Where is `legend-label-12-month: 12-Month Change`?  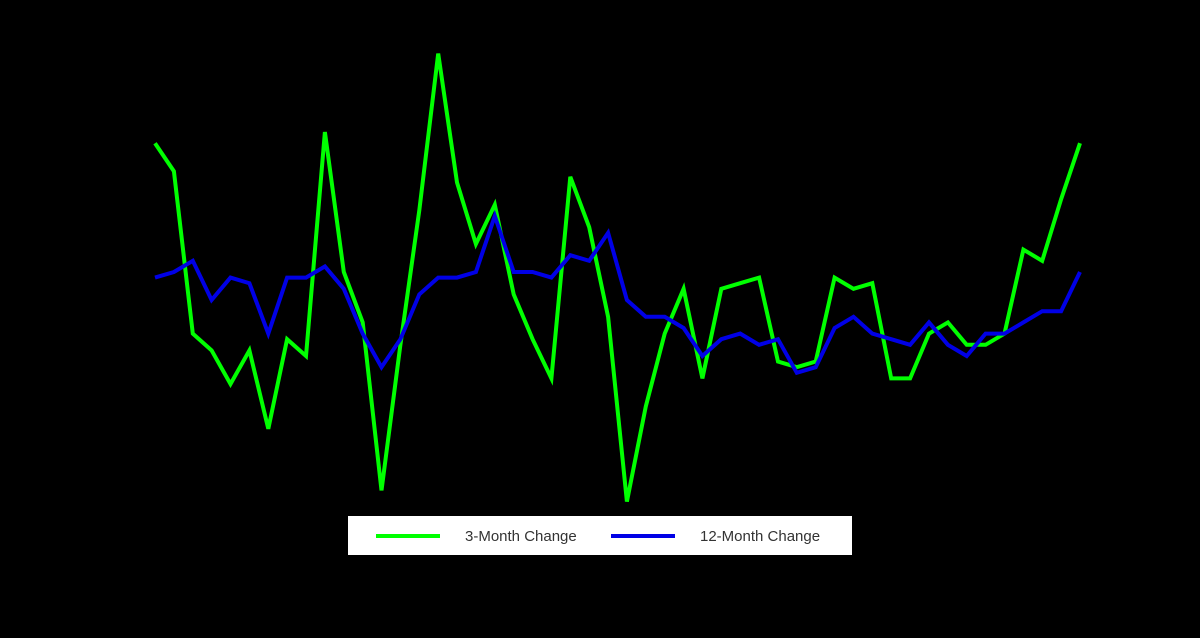
legend-label-12-month: 12-Month Change is located at coordinates (760, 536).